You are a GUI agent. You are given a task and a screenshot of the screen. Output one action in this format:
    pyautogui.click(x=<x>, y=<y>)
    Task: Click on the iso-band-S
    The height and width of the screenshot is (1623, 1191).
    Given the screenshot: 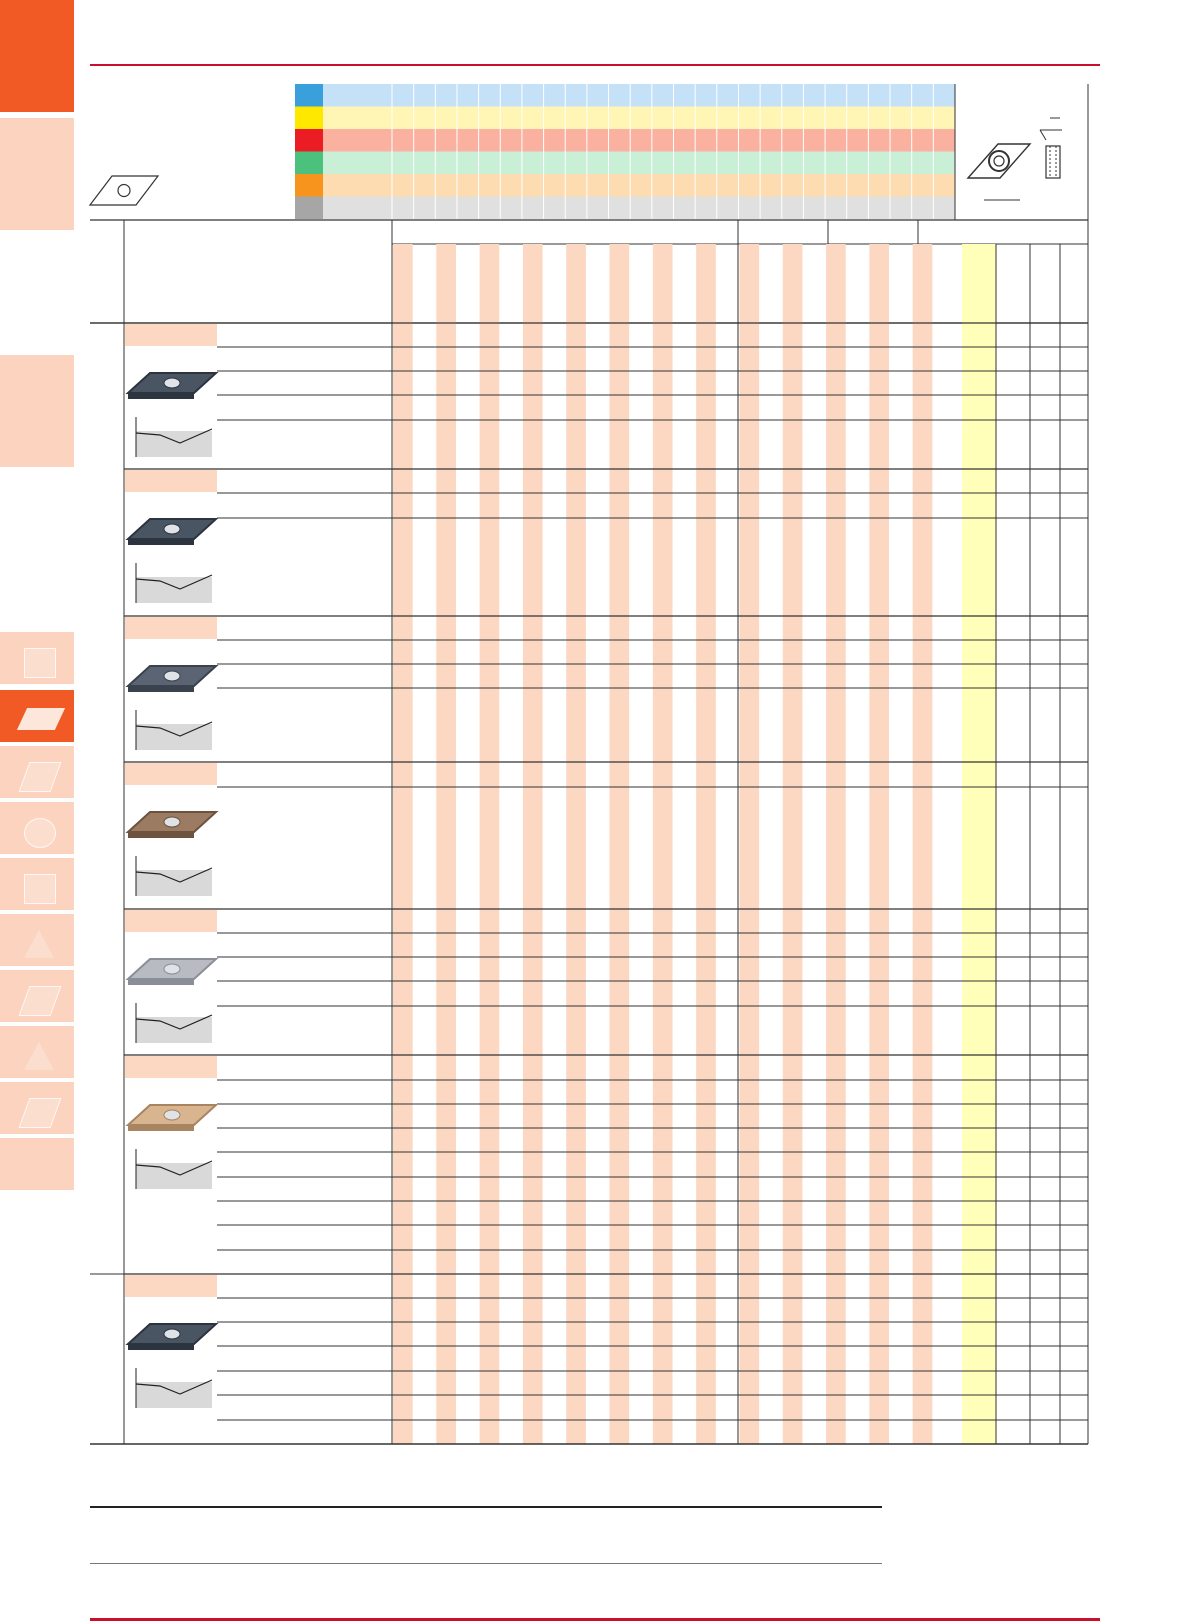 What is the action you would take?
    pyautogui.click(x=639, y=185)
    